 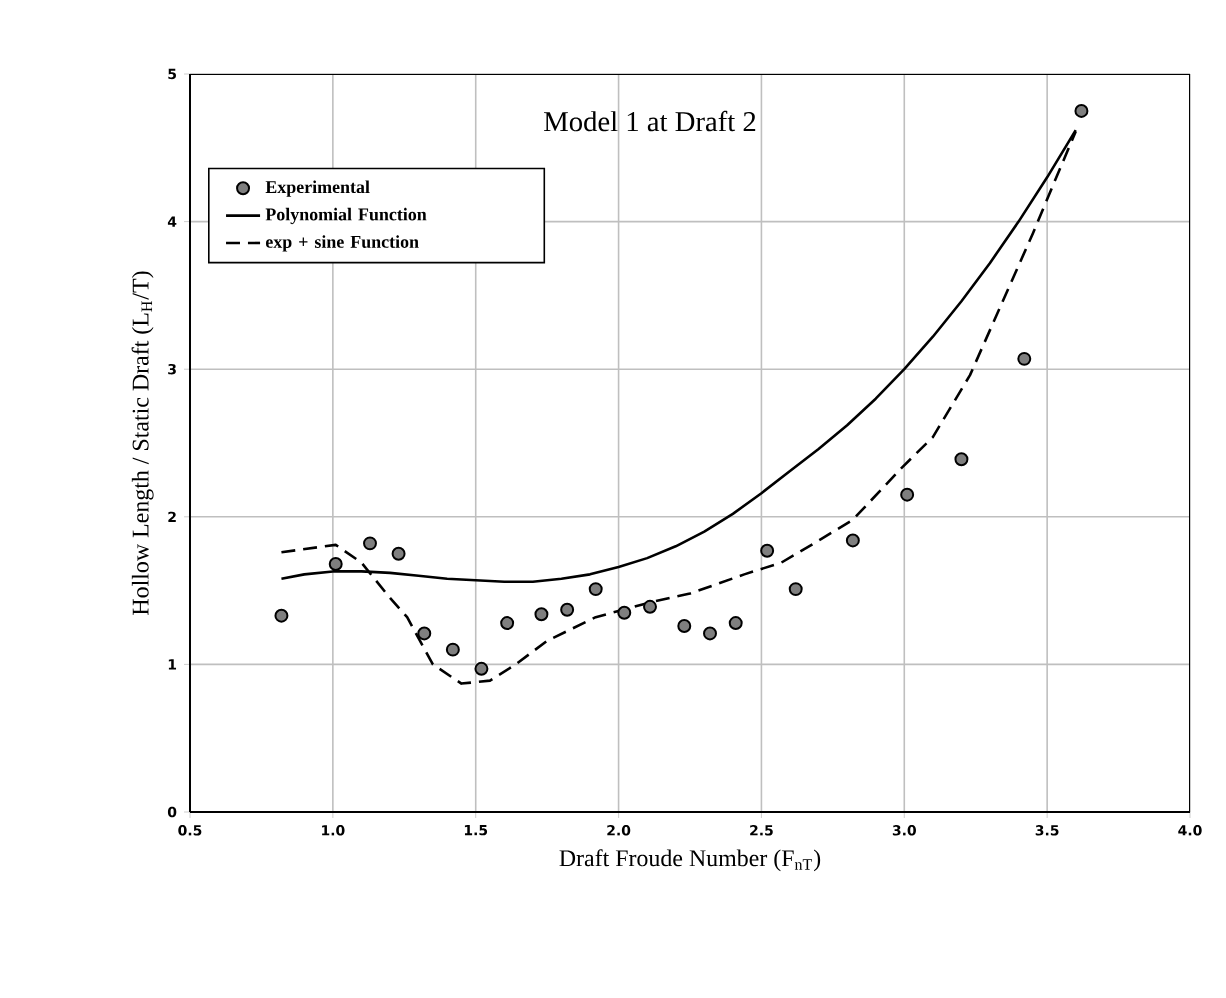 I want to click on x-axis-title: Draft Froude Number (F$_{nT}$), so click(x=690, y=860).